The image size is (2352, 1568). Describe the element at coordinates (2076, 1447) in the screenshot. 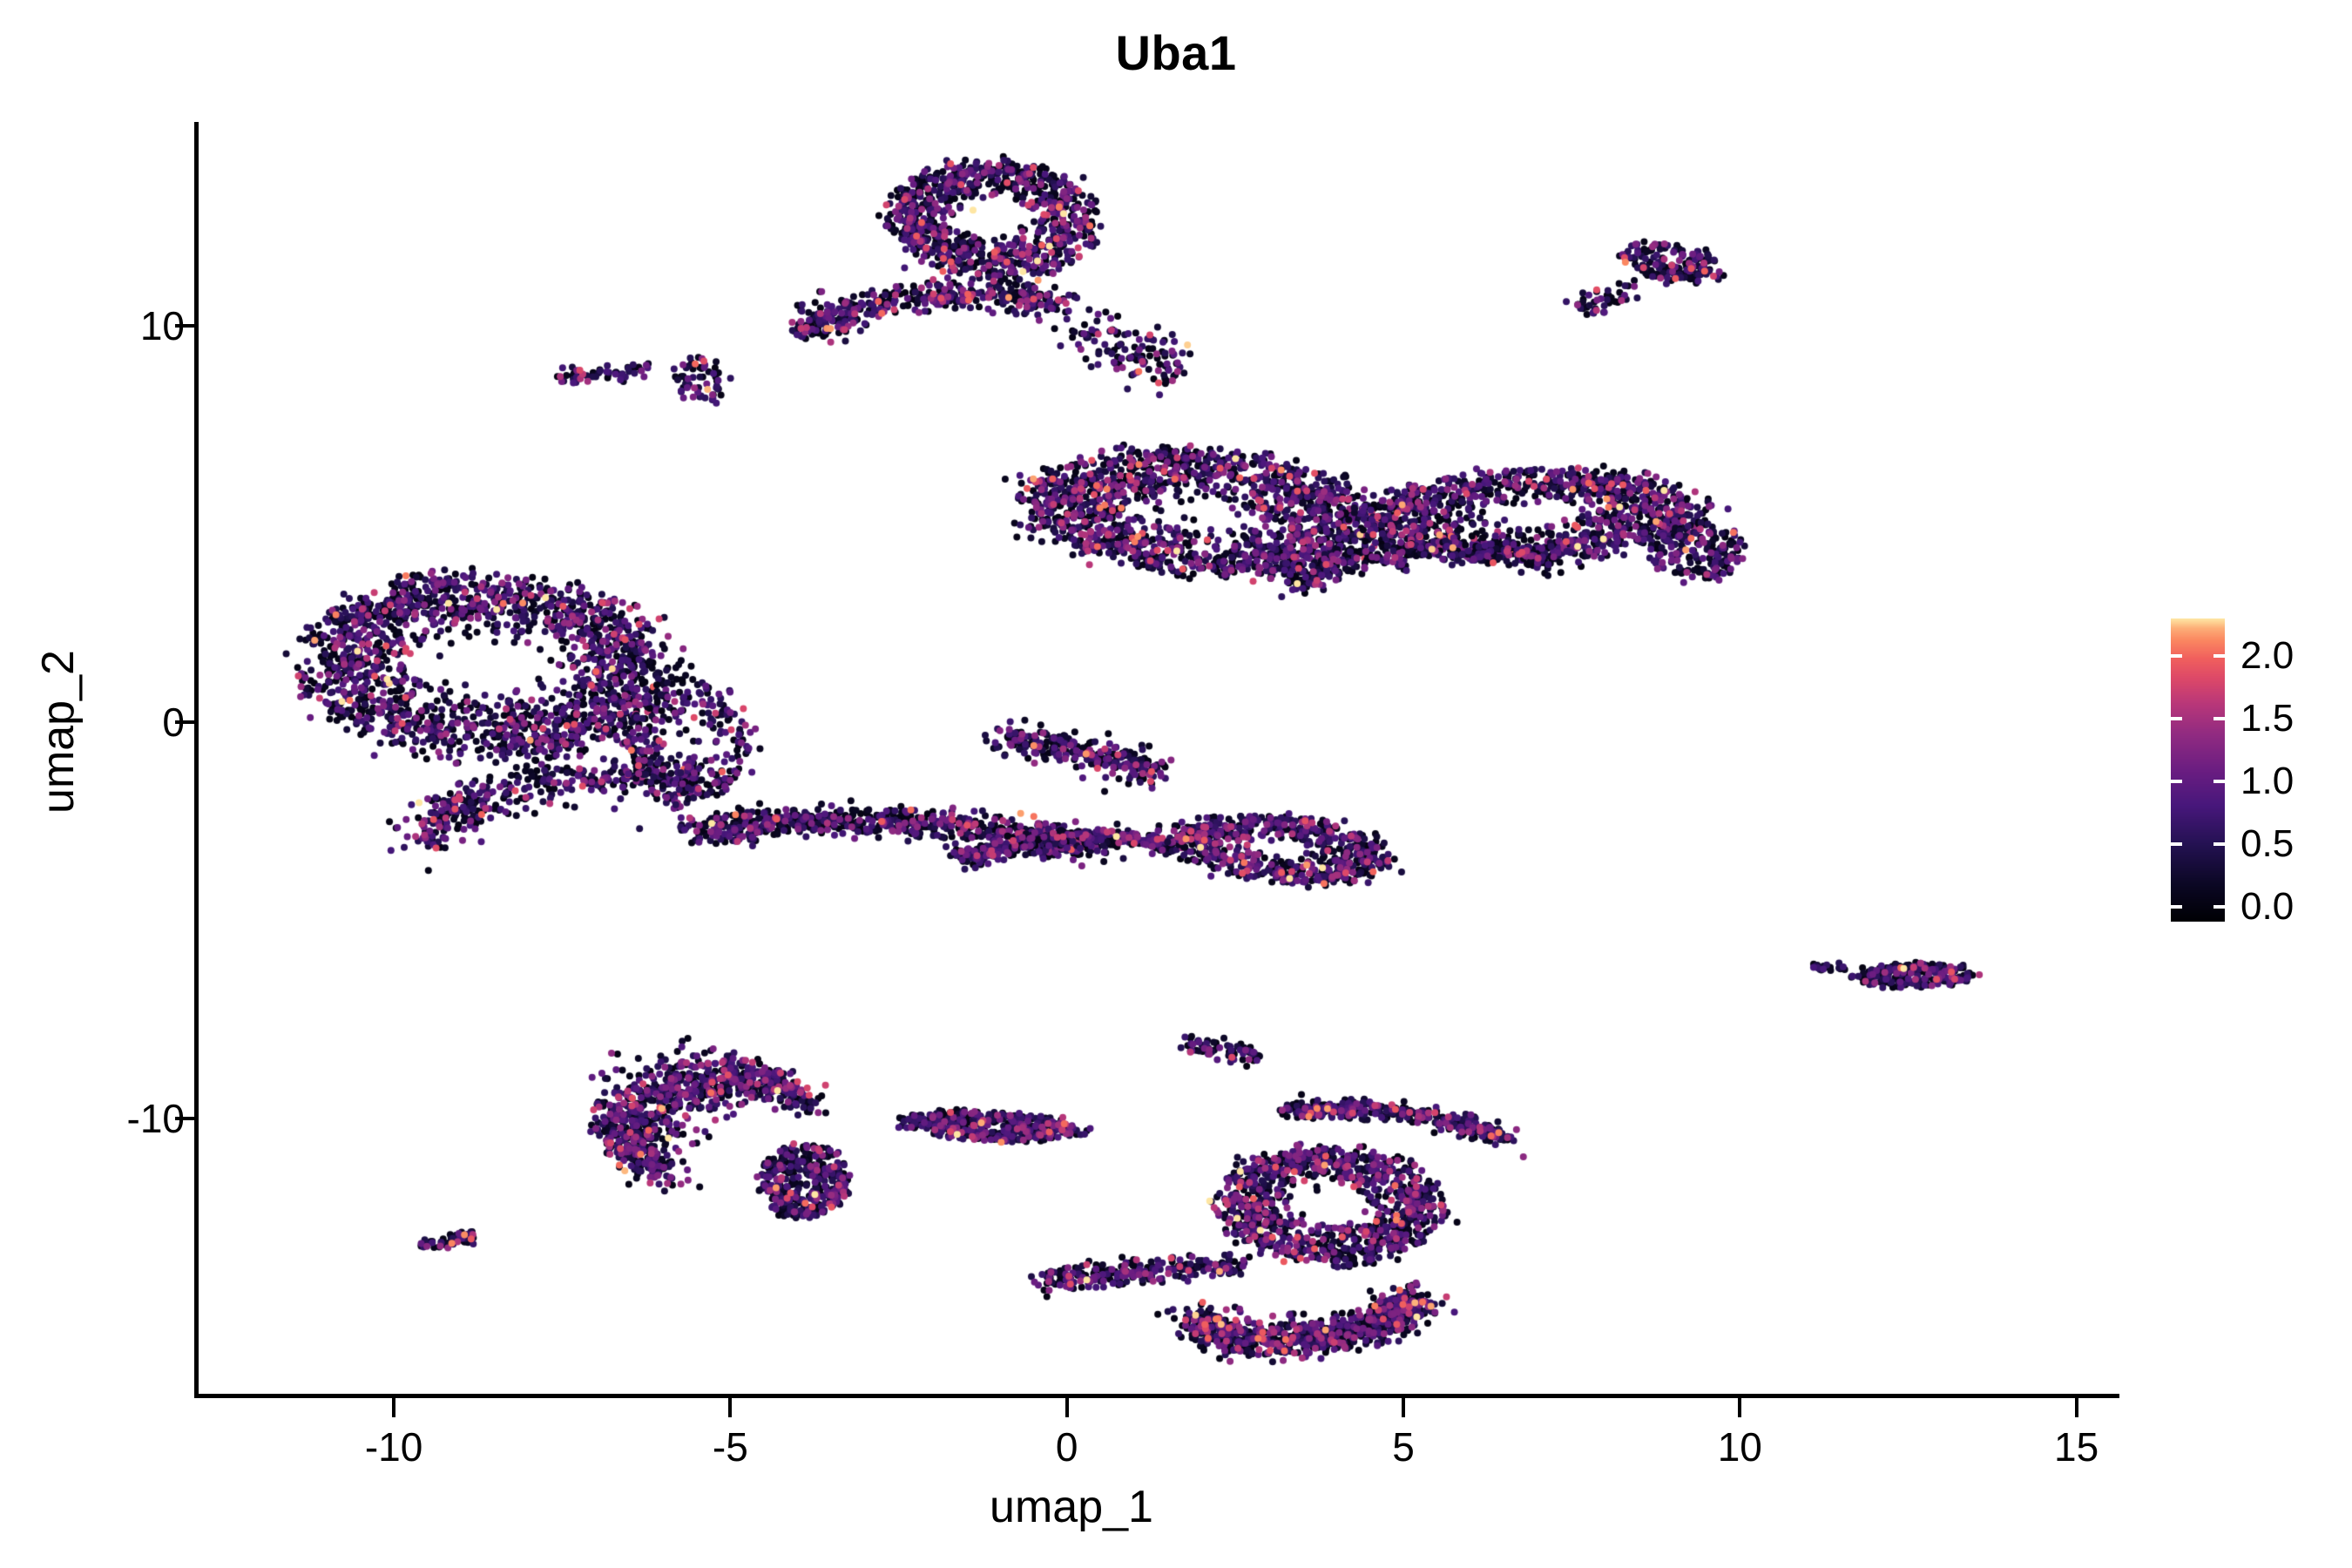

I see `x-tick-label: 15` at that location.